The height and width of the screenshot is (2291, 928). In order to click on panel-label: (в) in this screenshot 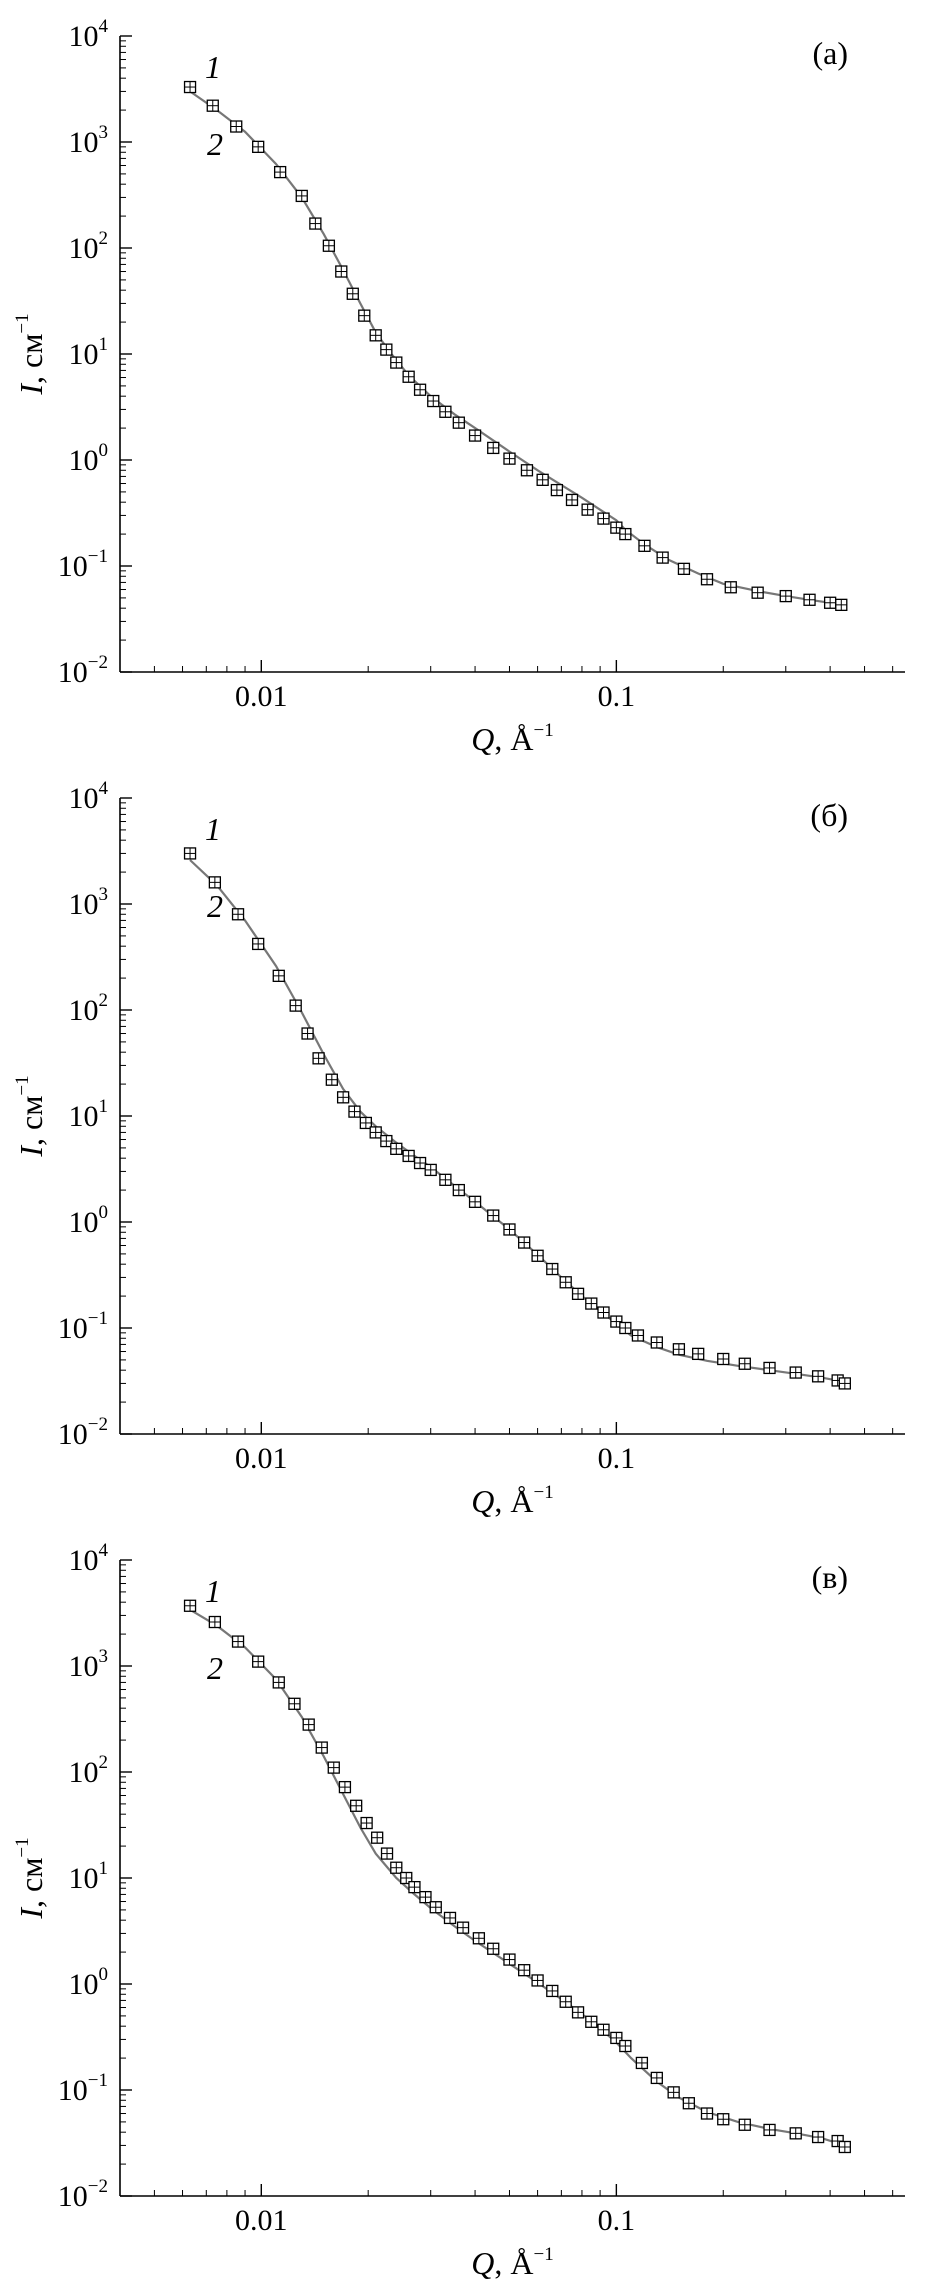, I will do `click(830, 1577)`.